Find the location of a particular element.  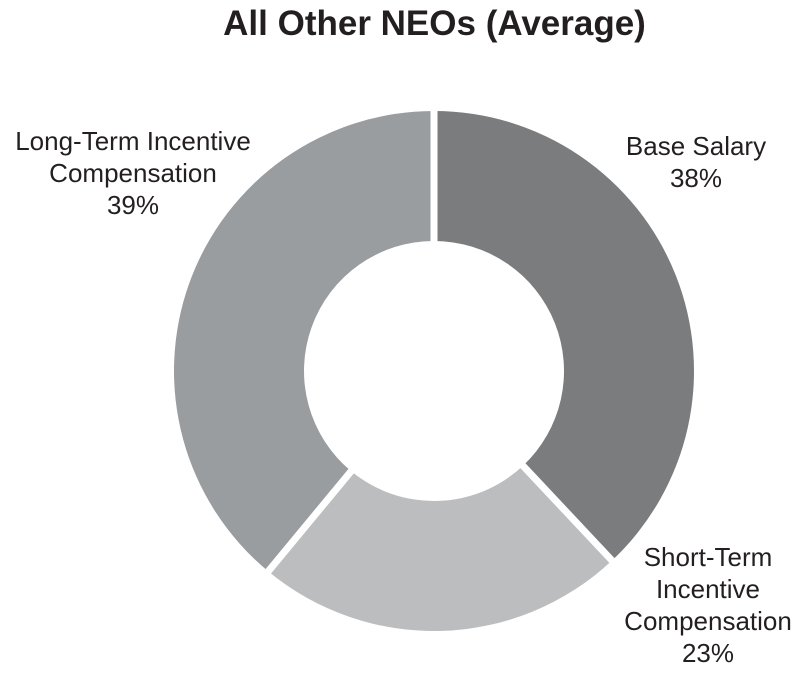

chart-title: All Other NEOs (Average) is located at coordinates (434, 23).